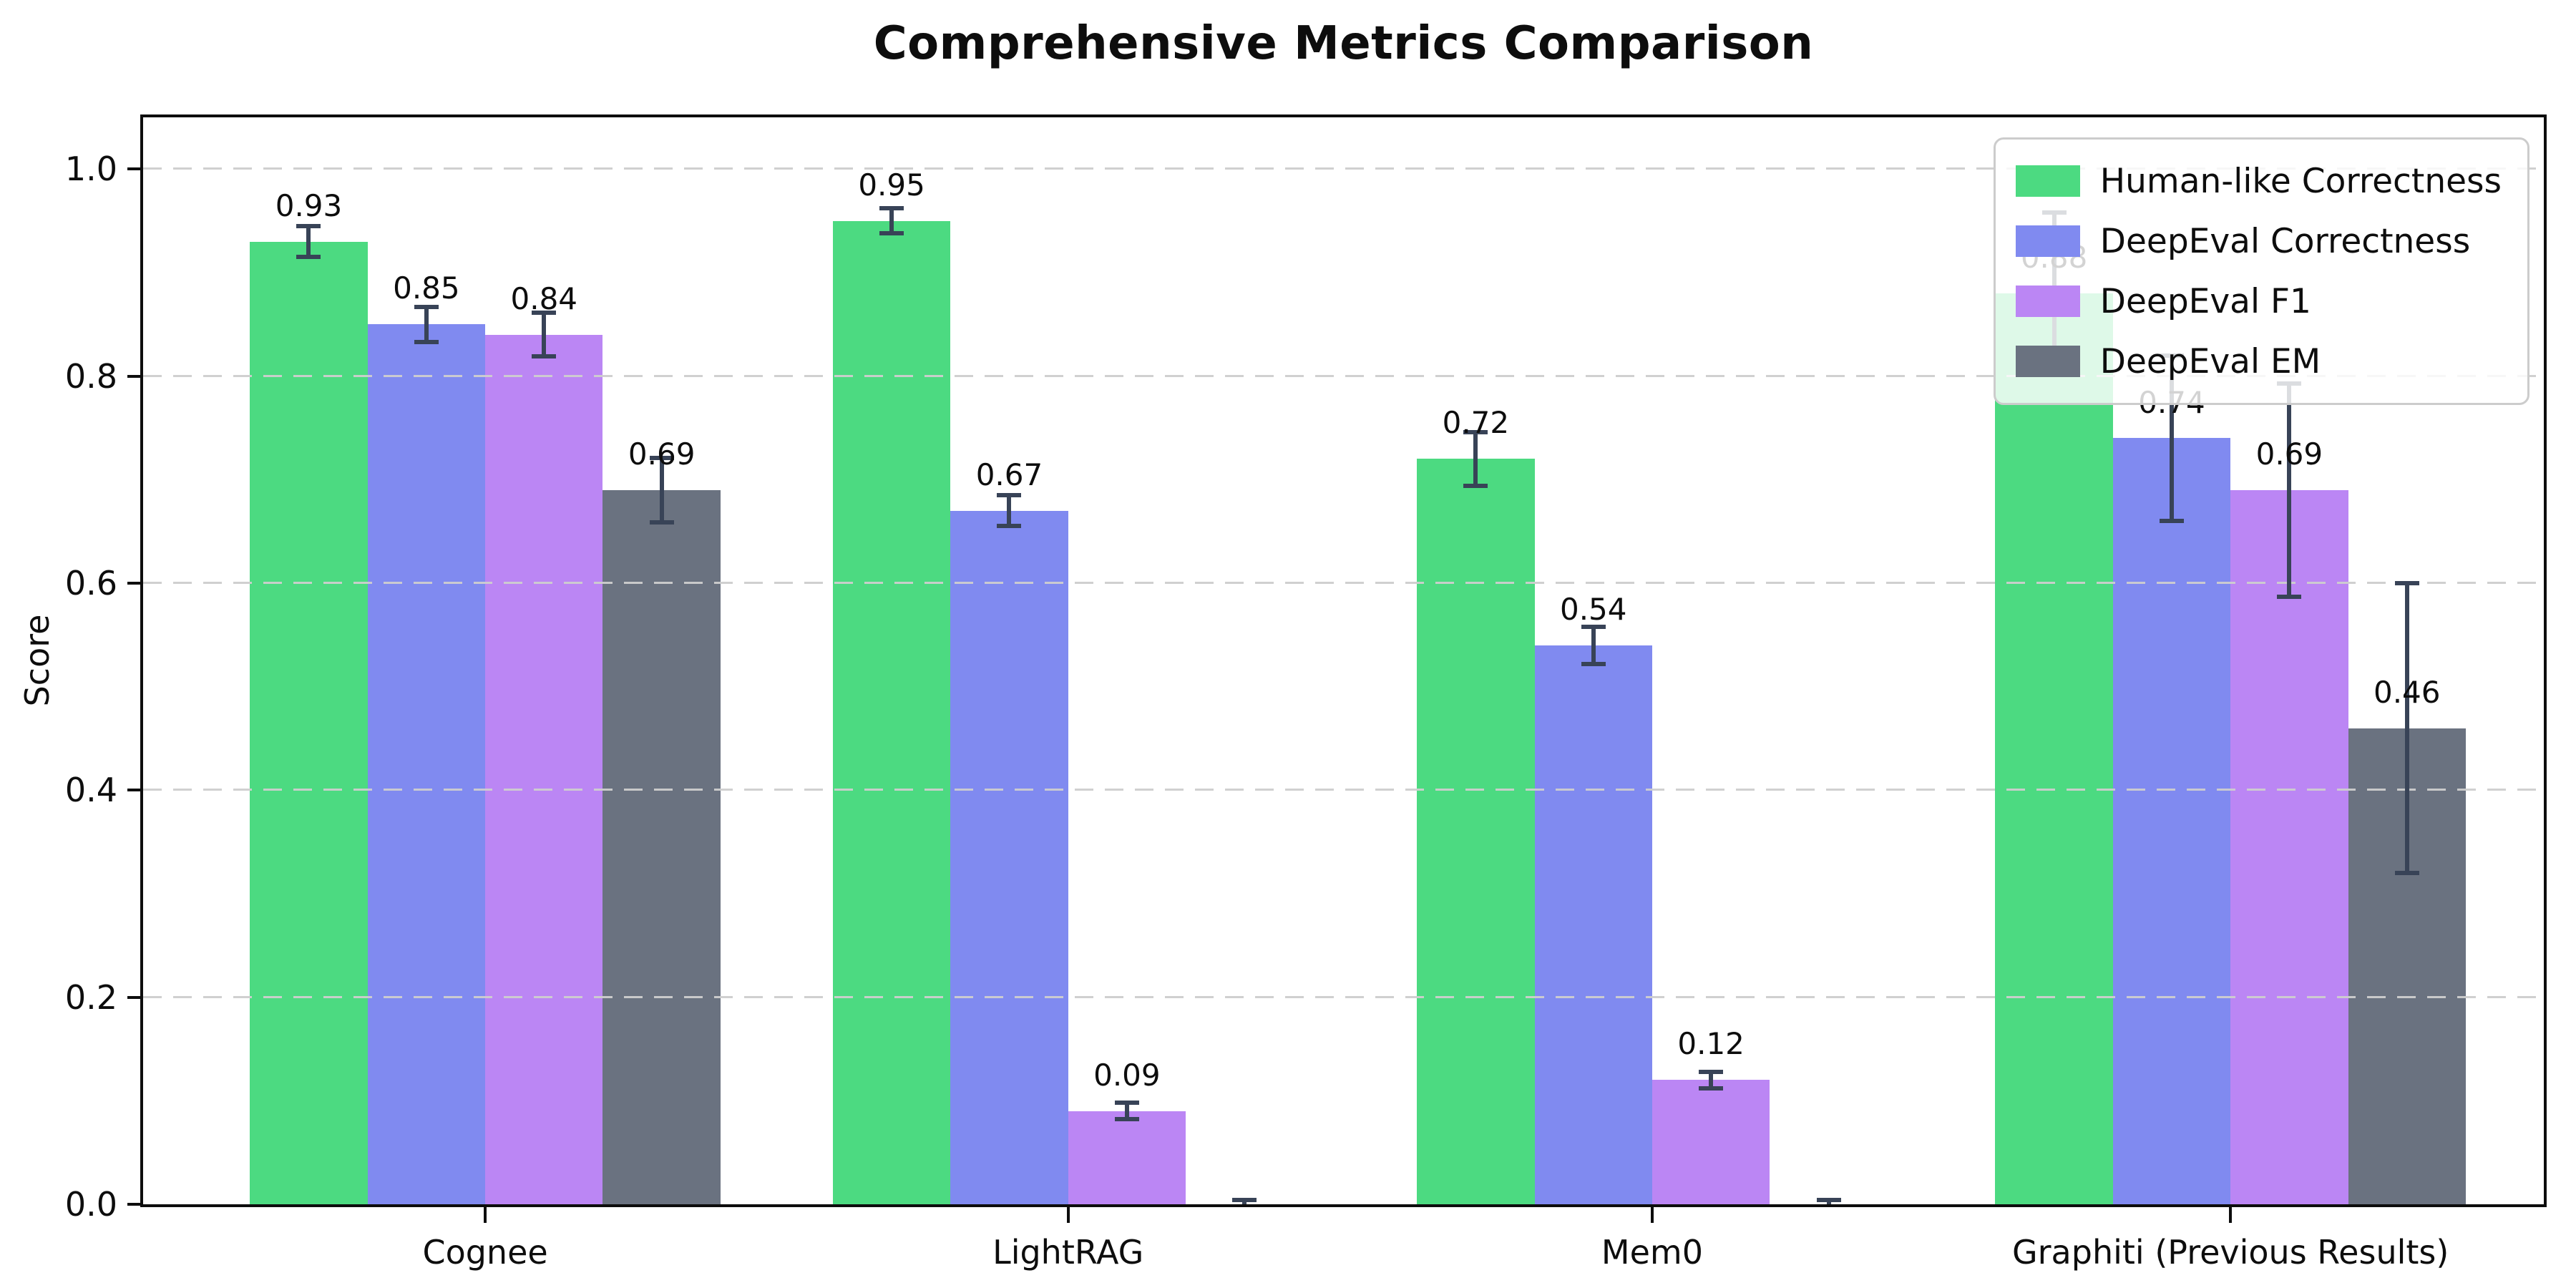 The width and height of the screenshot is (2576, 1288). I want to click on bar-value-label: 0.84, so click(544, 298).